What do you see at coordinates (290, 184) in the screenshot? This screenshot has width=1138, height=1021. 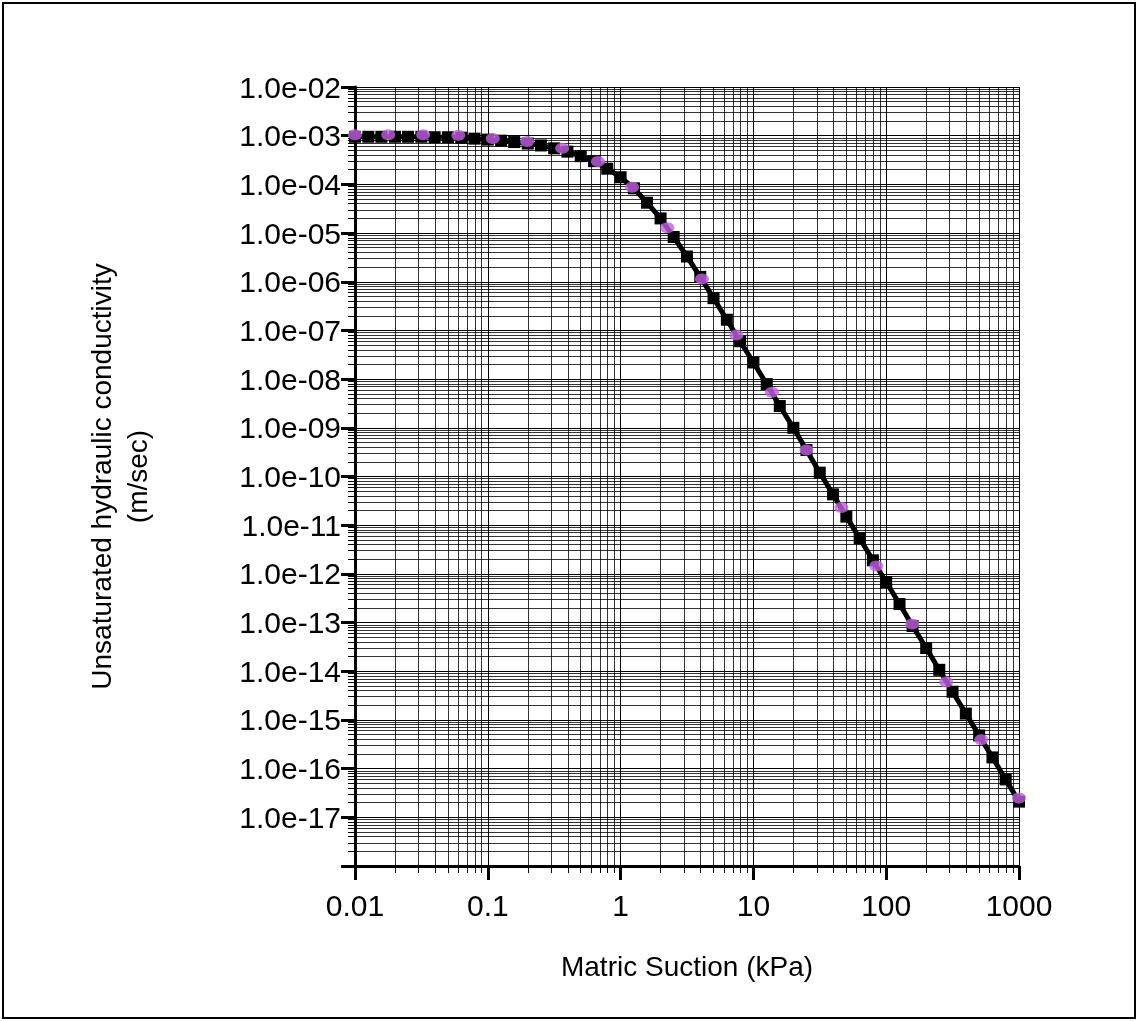 I see `y-tick-label: 1.0e-04` at bounding box center [290, 184].